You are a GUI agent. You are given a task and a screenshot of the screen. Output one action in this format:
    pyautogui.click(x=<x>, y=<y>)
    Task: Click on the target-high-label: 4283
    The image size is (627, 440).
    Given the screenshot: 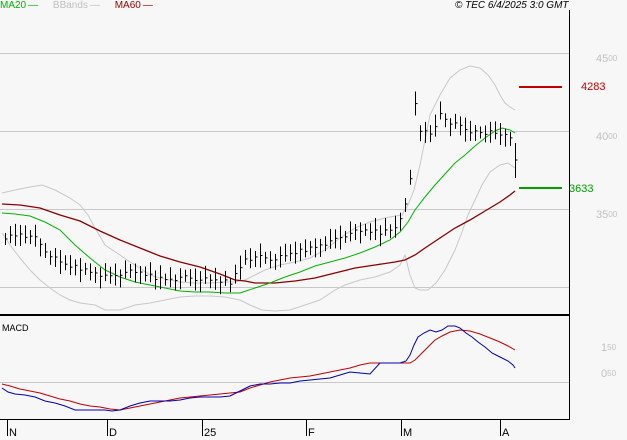 What is the action you would take?
    pyautogui.click(x=593, y=87)
    